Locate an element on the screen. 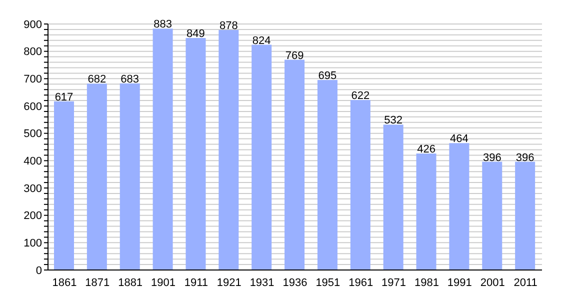  y-tick-label: 0 is located at coordinates (39, 270).